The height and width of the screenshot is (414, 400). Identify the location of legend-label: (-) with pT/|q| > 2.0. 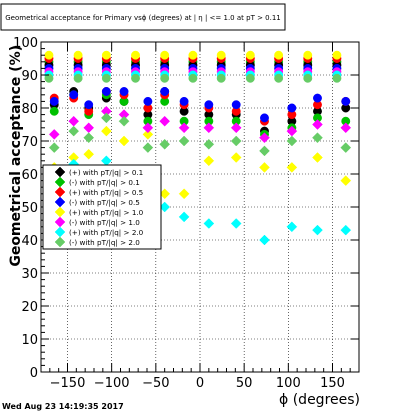
(104, 242).